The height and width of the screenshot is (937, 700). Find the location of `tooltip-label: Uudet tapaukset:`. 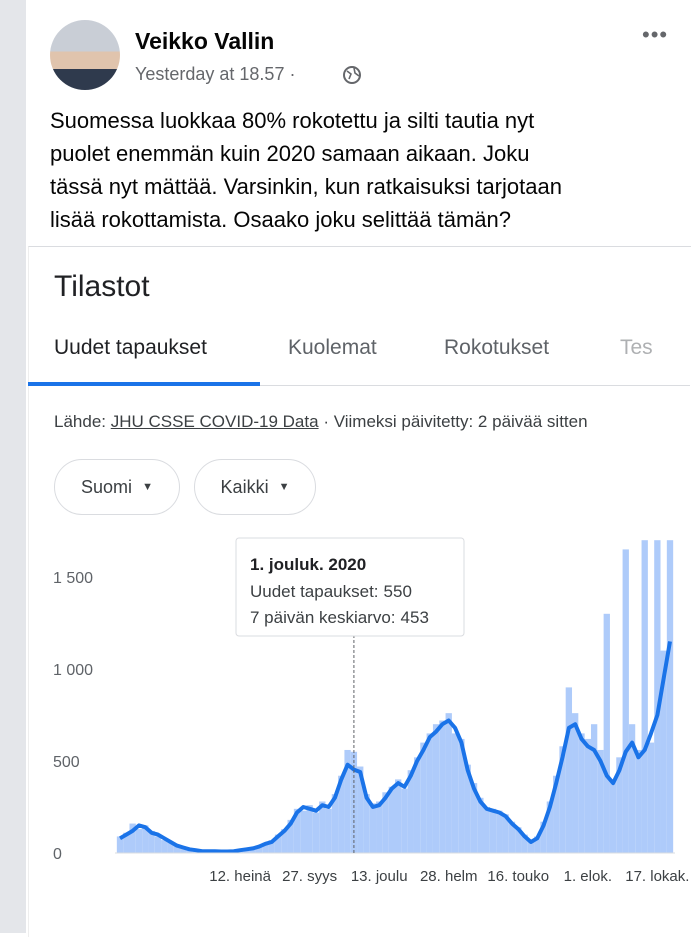

tooltip-label: Uudet tapaukset: is located at coordinates (314, 591).